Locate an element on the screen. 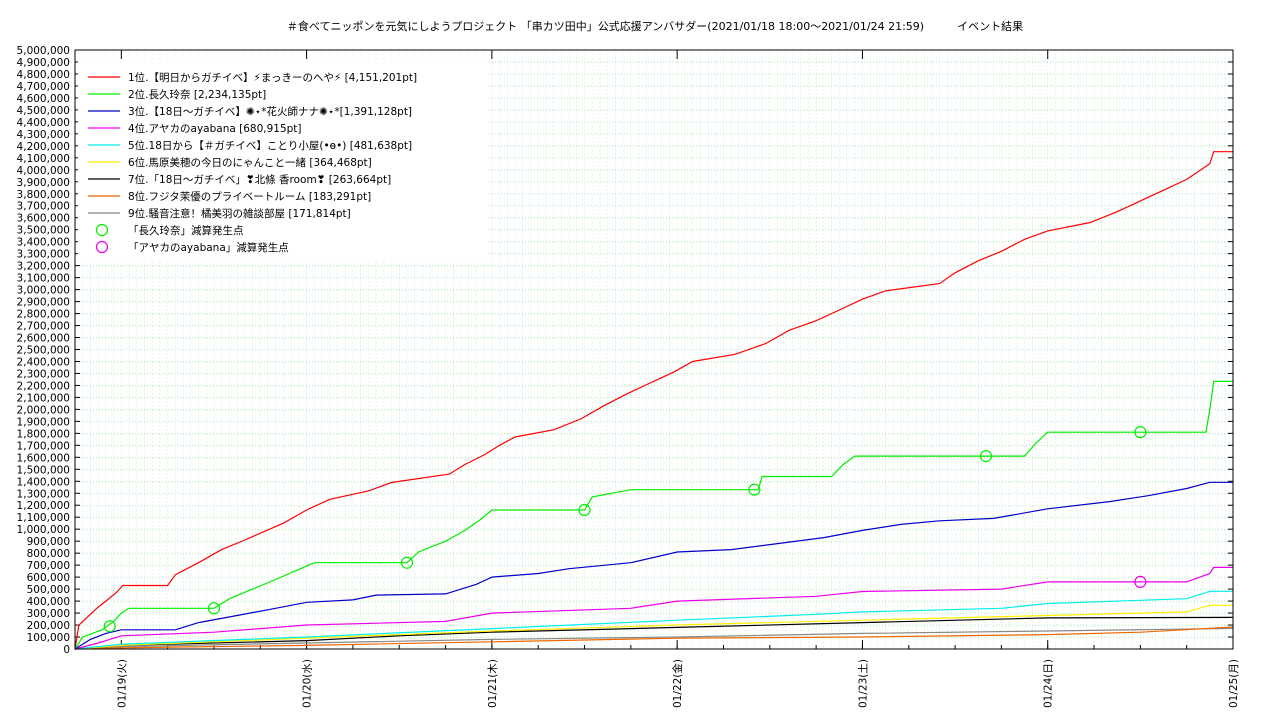 Image resolution: width=1280 pixels, height=720 pixels. y-tick-label: 100,000 is located at coordinates (48, 638).